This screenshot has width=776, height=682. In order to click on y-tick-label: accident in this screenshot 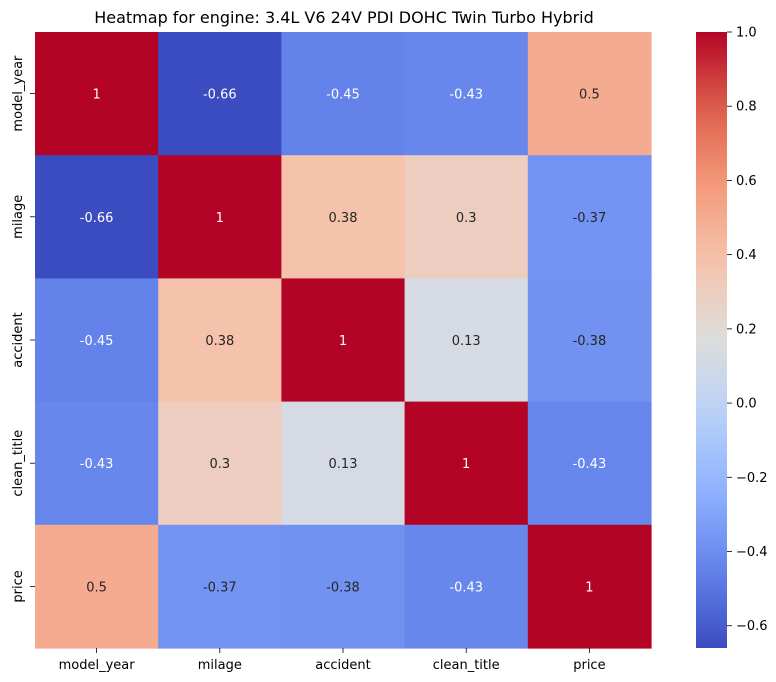, I will do `click(18, 339)`.